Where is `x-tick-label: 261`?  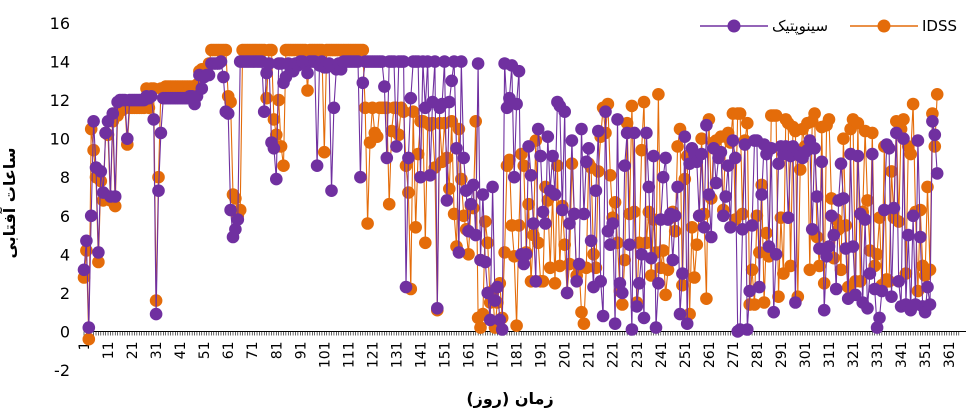
x-tick-label: 261 is located at coordinates (710, 354).